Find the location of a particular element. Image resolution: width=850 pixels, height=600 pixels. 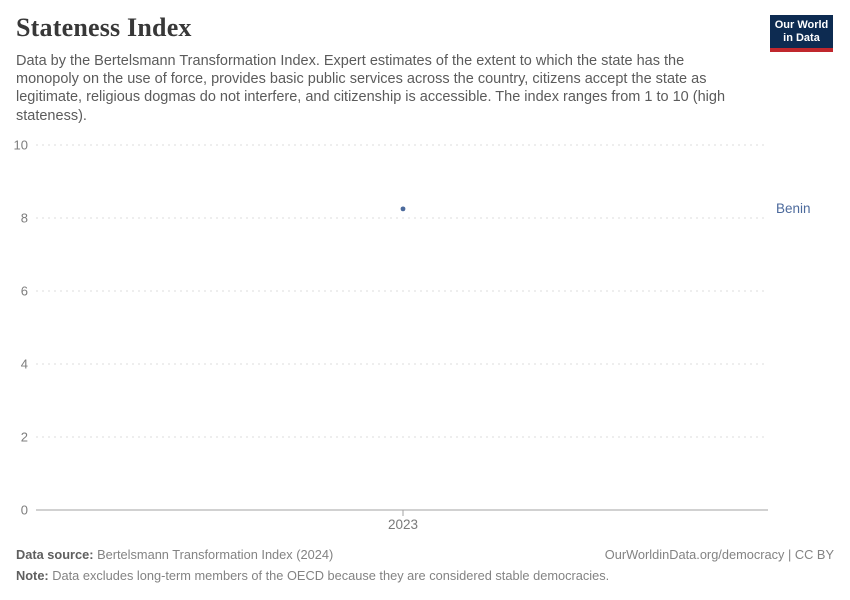

y-tick-label: 2 is located at coordinates (24, 437).